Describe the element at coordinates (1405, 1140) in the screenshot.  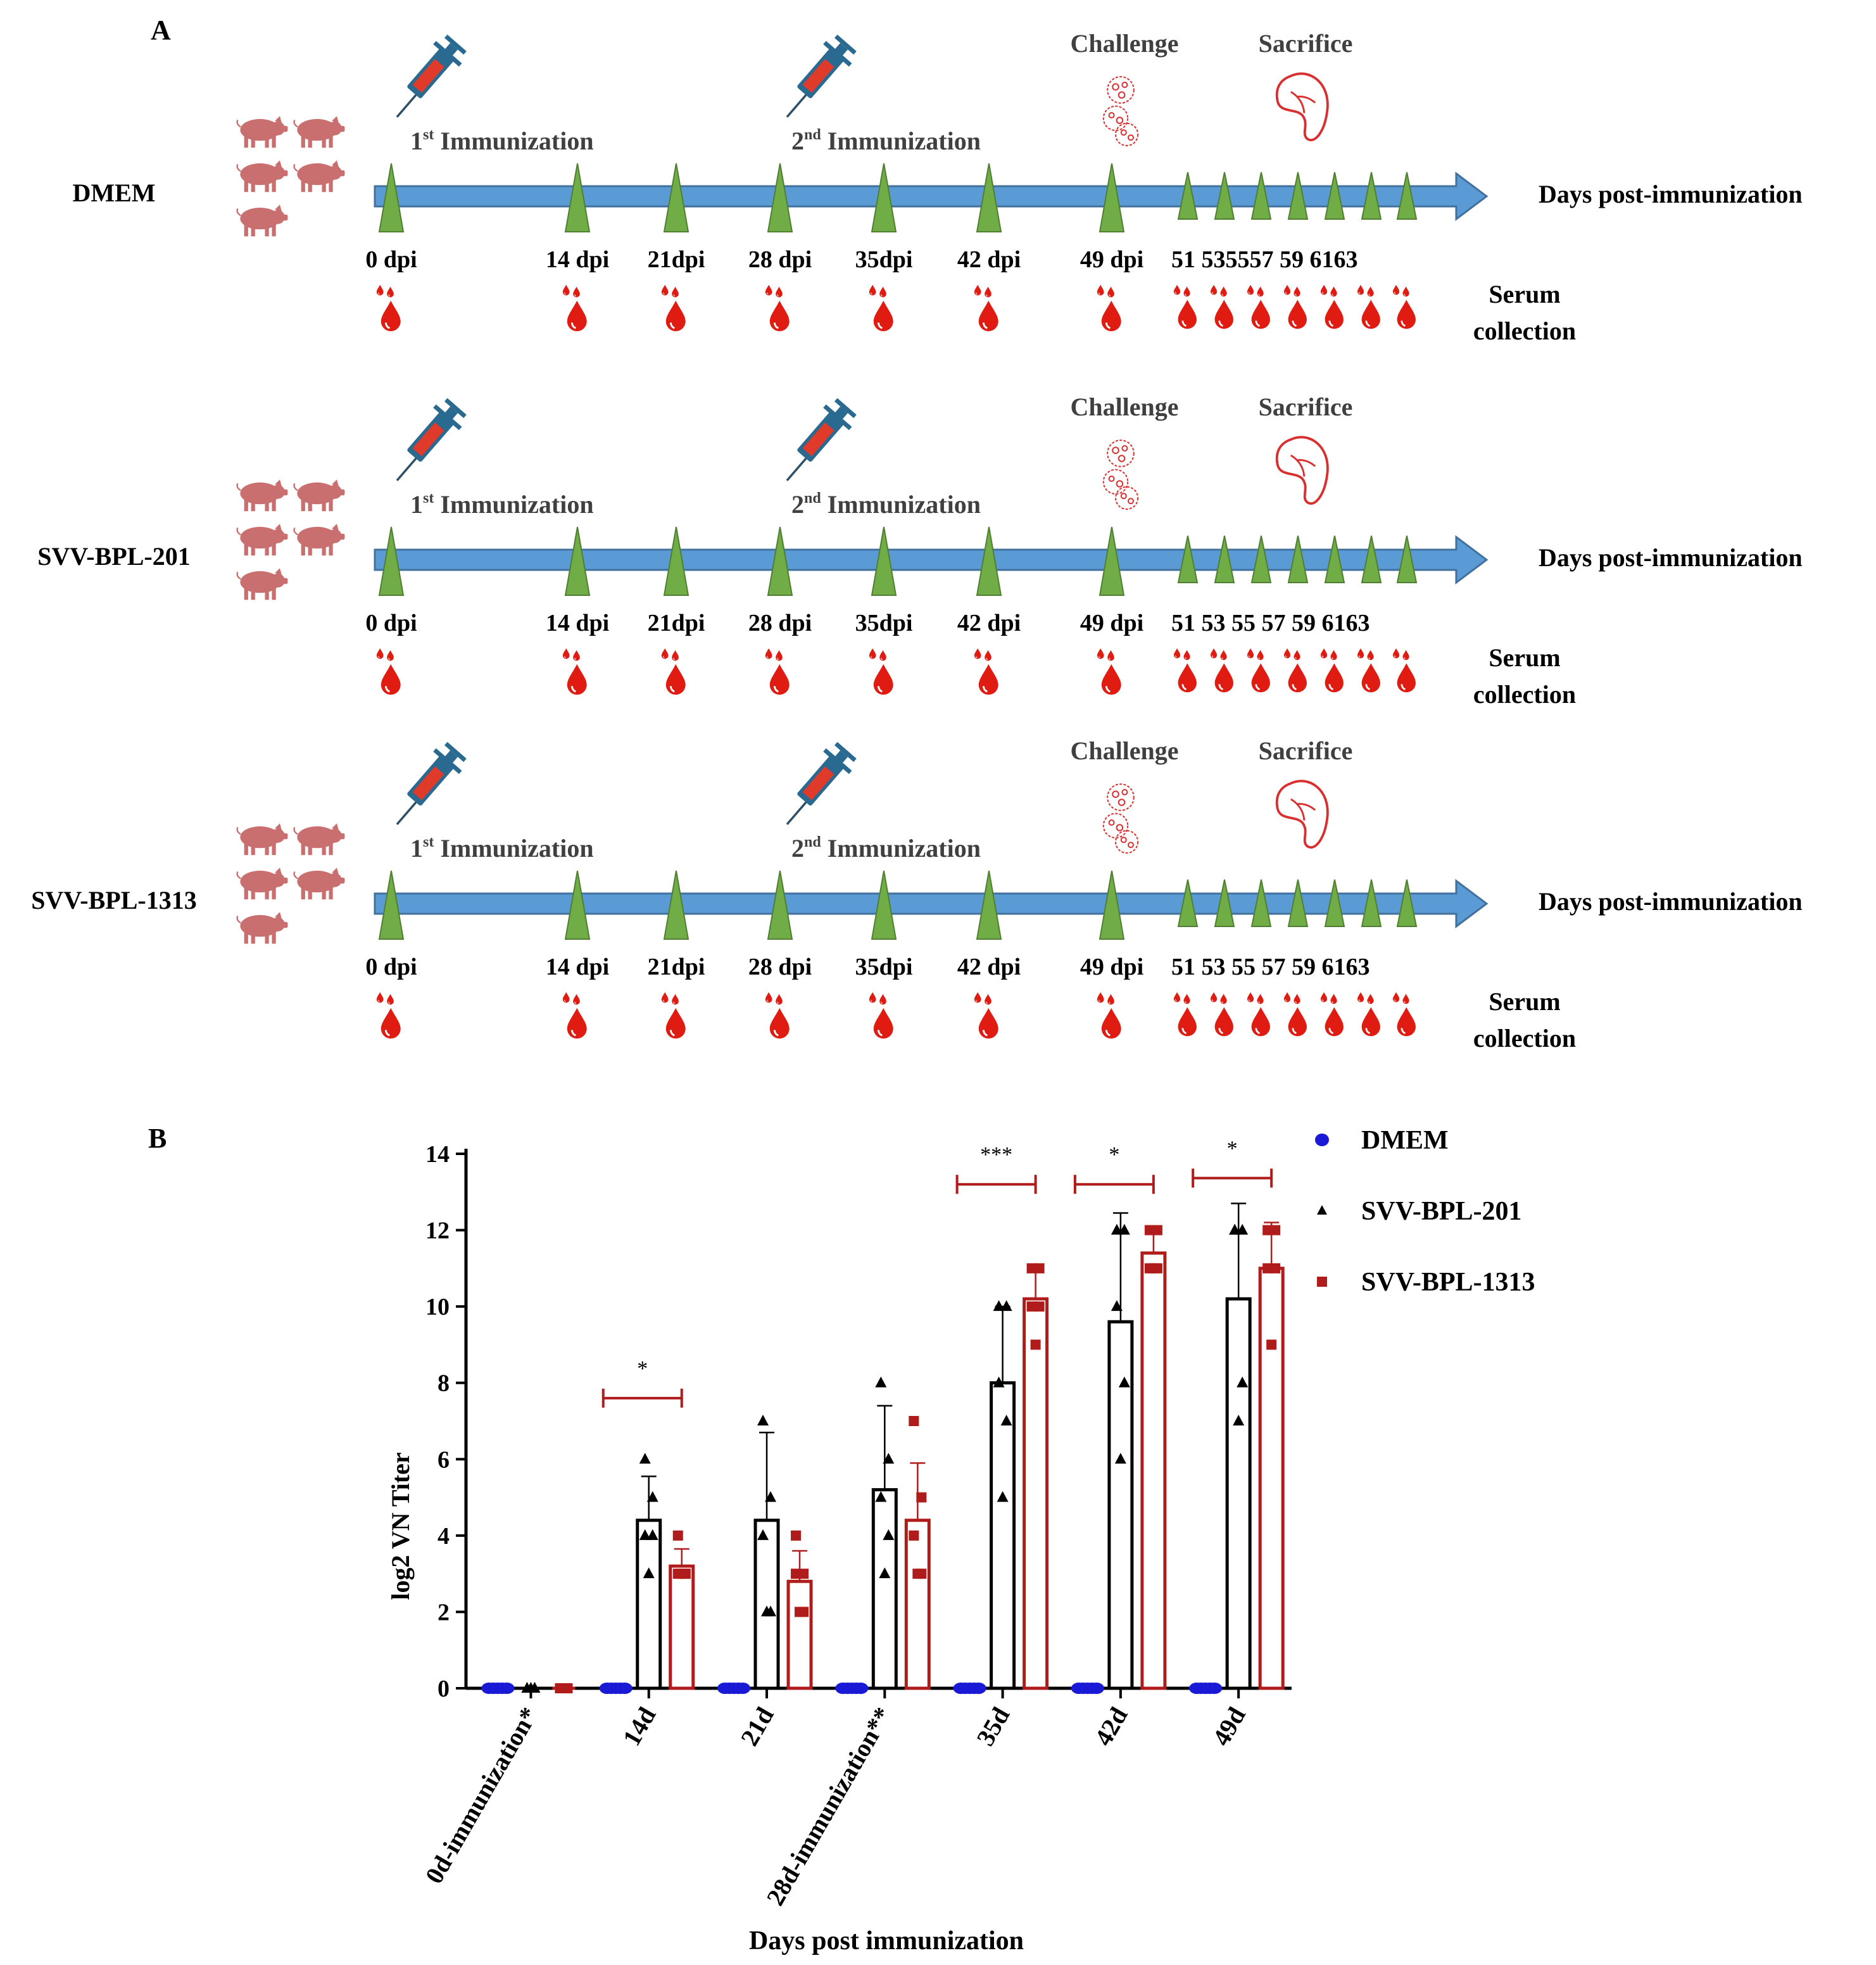
I see `legend-label: DMEM` at that location.